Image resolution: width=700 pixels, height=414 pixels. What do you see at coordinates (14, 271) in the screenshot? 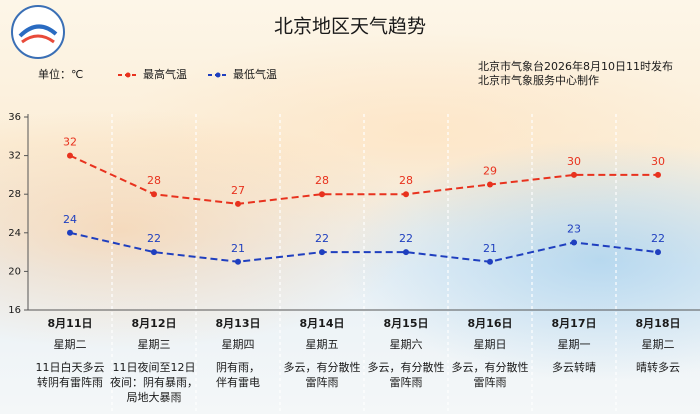
I see `y-tick-label: 20` at bounding box center [14, 271].